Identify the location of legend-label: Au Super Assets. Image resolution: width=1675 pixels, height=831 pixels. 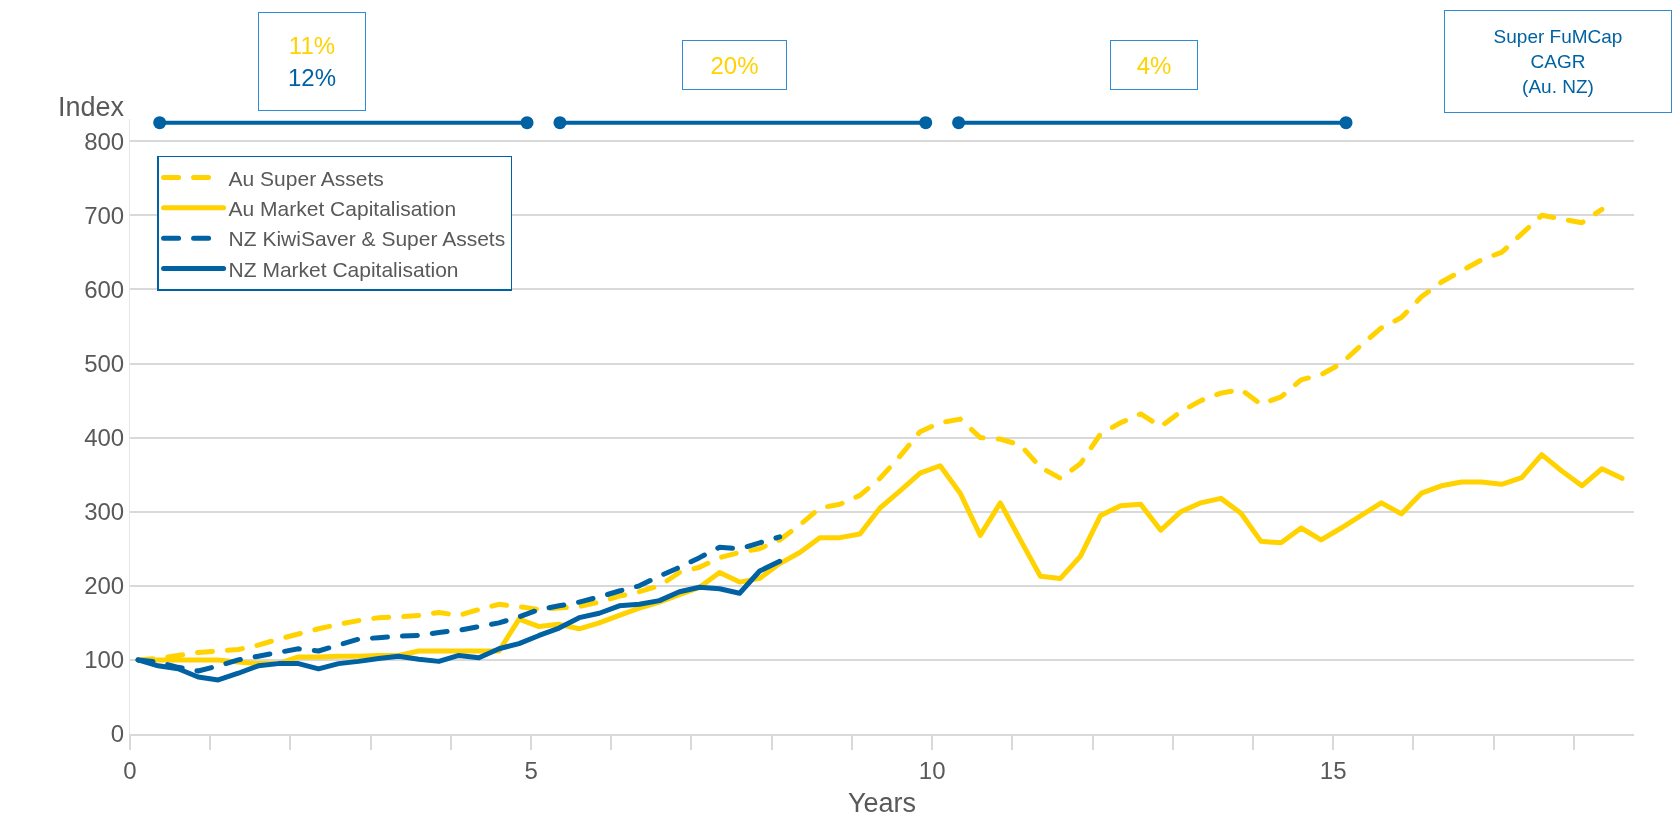
(306, 178).